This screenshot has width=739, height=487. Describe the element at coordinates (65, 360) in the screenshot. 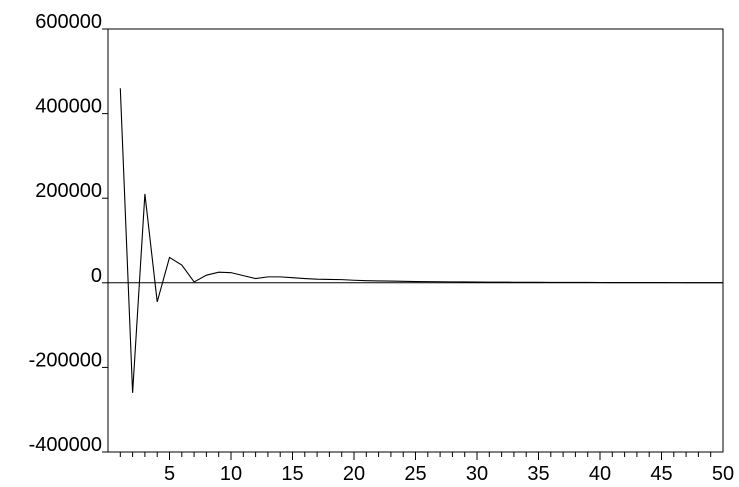

I see `y-tick-label: -200000` at that location.